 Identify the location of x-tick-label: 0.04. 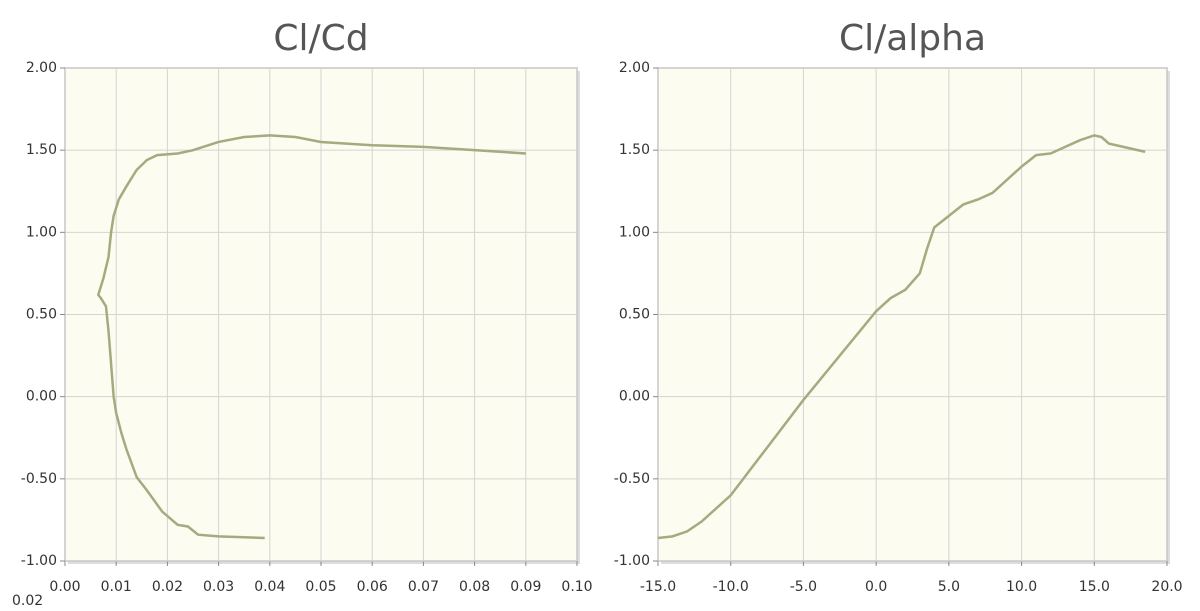
(269, 587).